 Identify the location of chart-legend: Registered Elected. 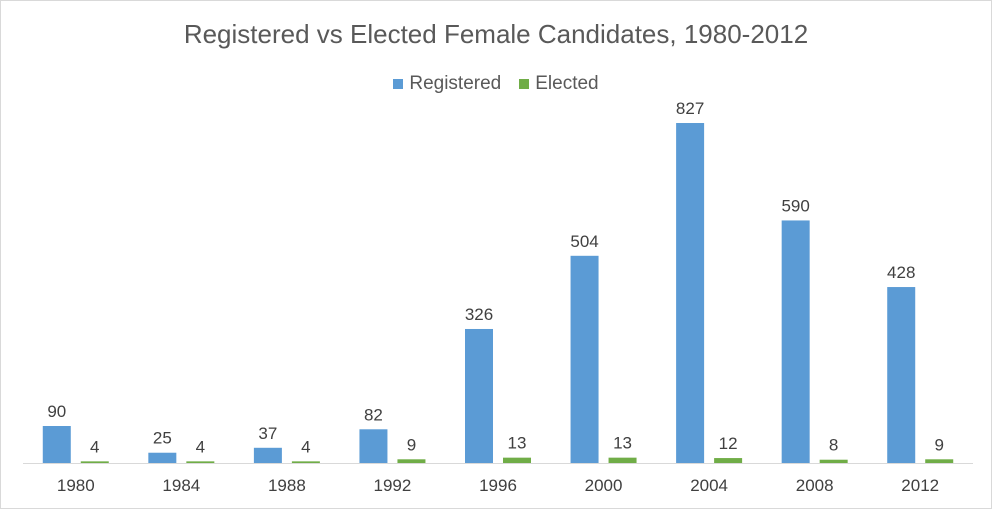
(496, 84).